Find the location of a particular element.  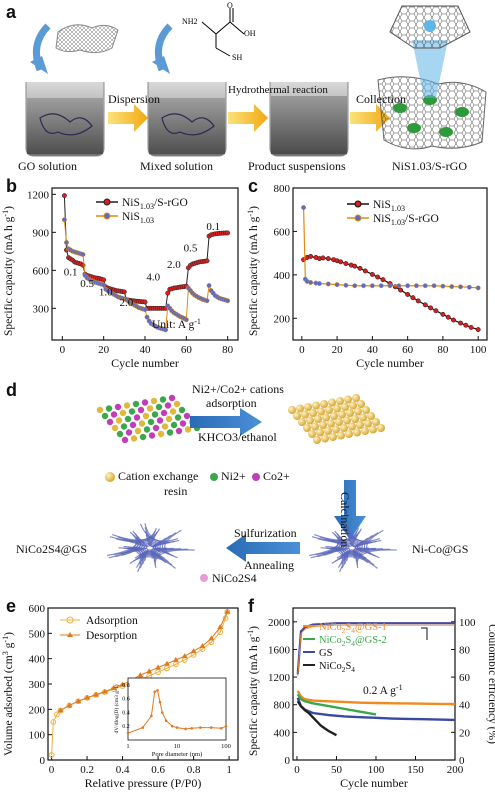

nico2s4-gs-network-icon is located at coordinates (151, 548).